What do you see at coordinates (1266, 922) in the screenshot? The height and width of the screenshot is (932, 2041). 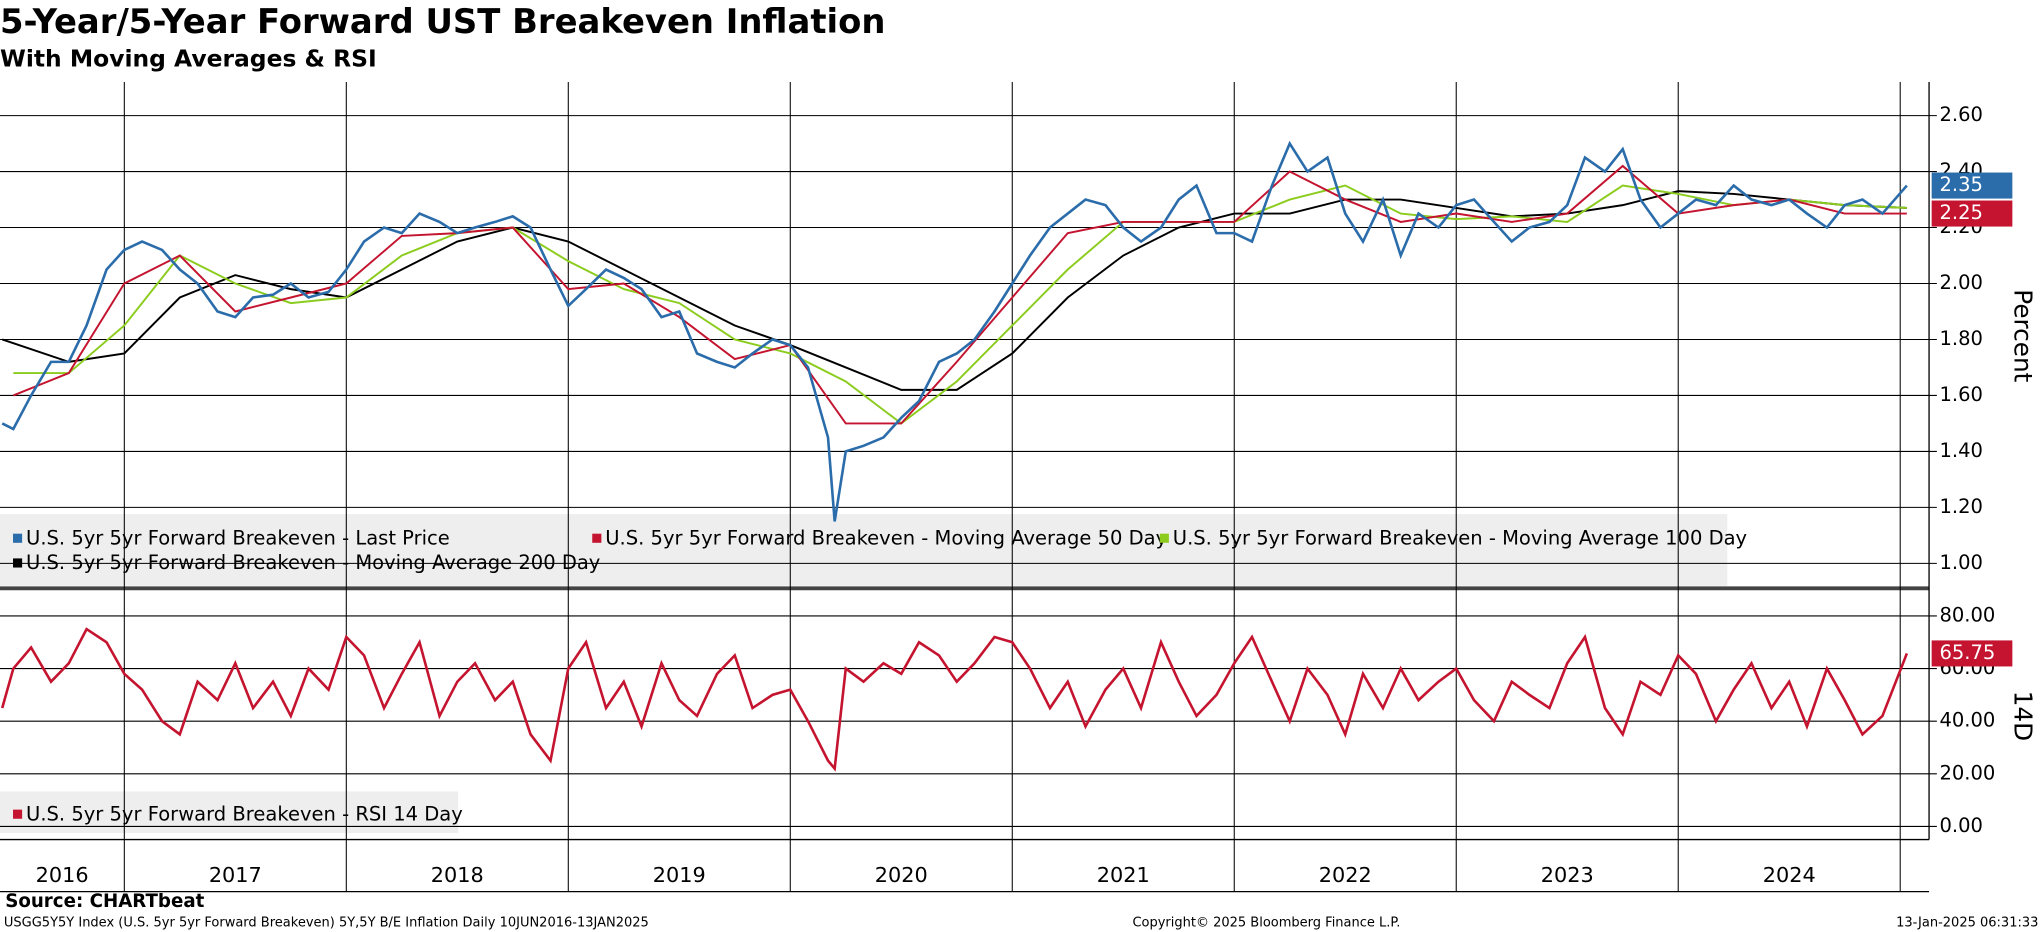 I see `footer: Copyright© 2025 Bloomberg Finance L.P.` at bounding box center [1266, 922].